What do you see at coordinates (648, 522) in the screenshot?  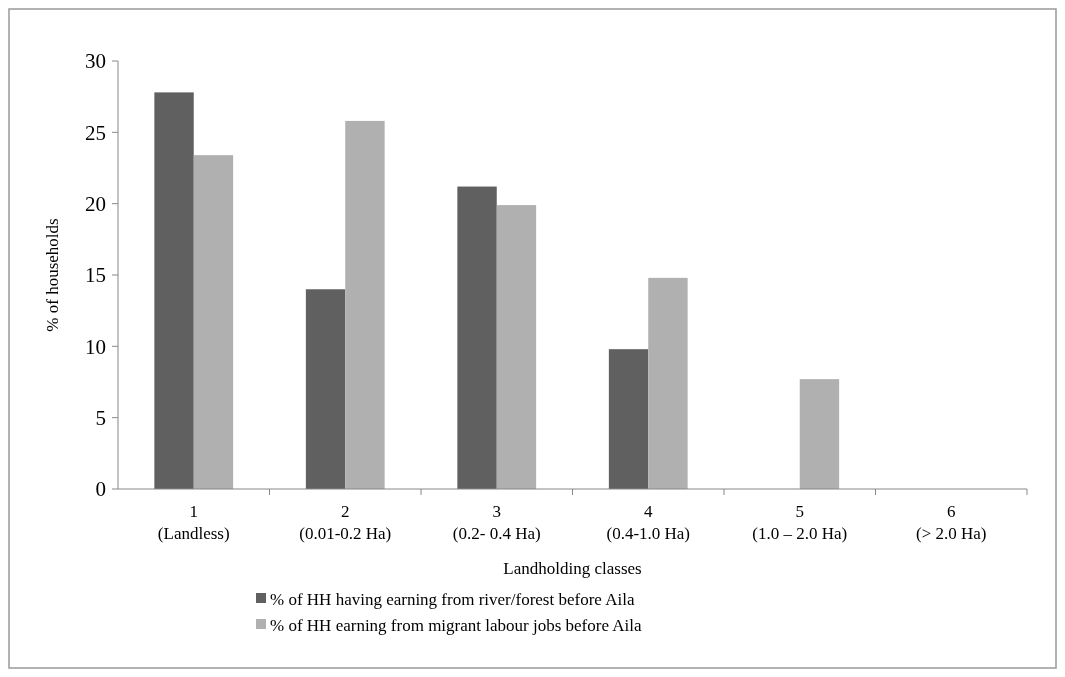 I see `x-tick-label: 4 (0.4-1.0 Ha)` at bounding box center [648, 522].